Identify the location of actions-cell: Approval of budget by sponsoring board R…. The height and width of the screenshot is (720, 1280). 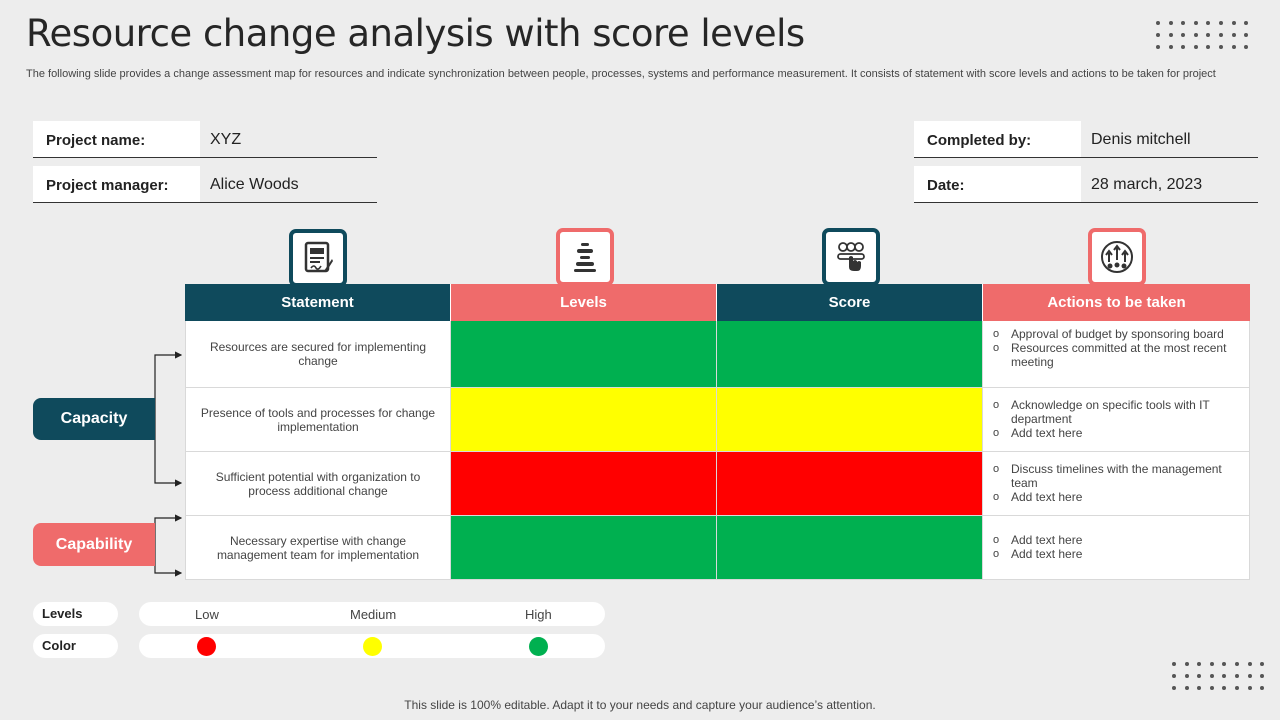
(1116, 354).